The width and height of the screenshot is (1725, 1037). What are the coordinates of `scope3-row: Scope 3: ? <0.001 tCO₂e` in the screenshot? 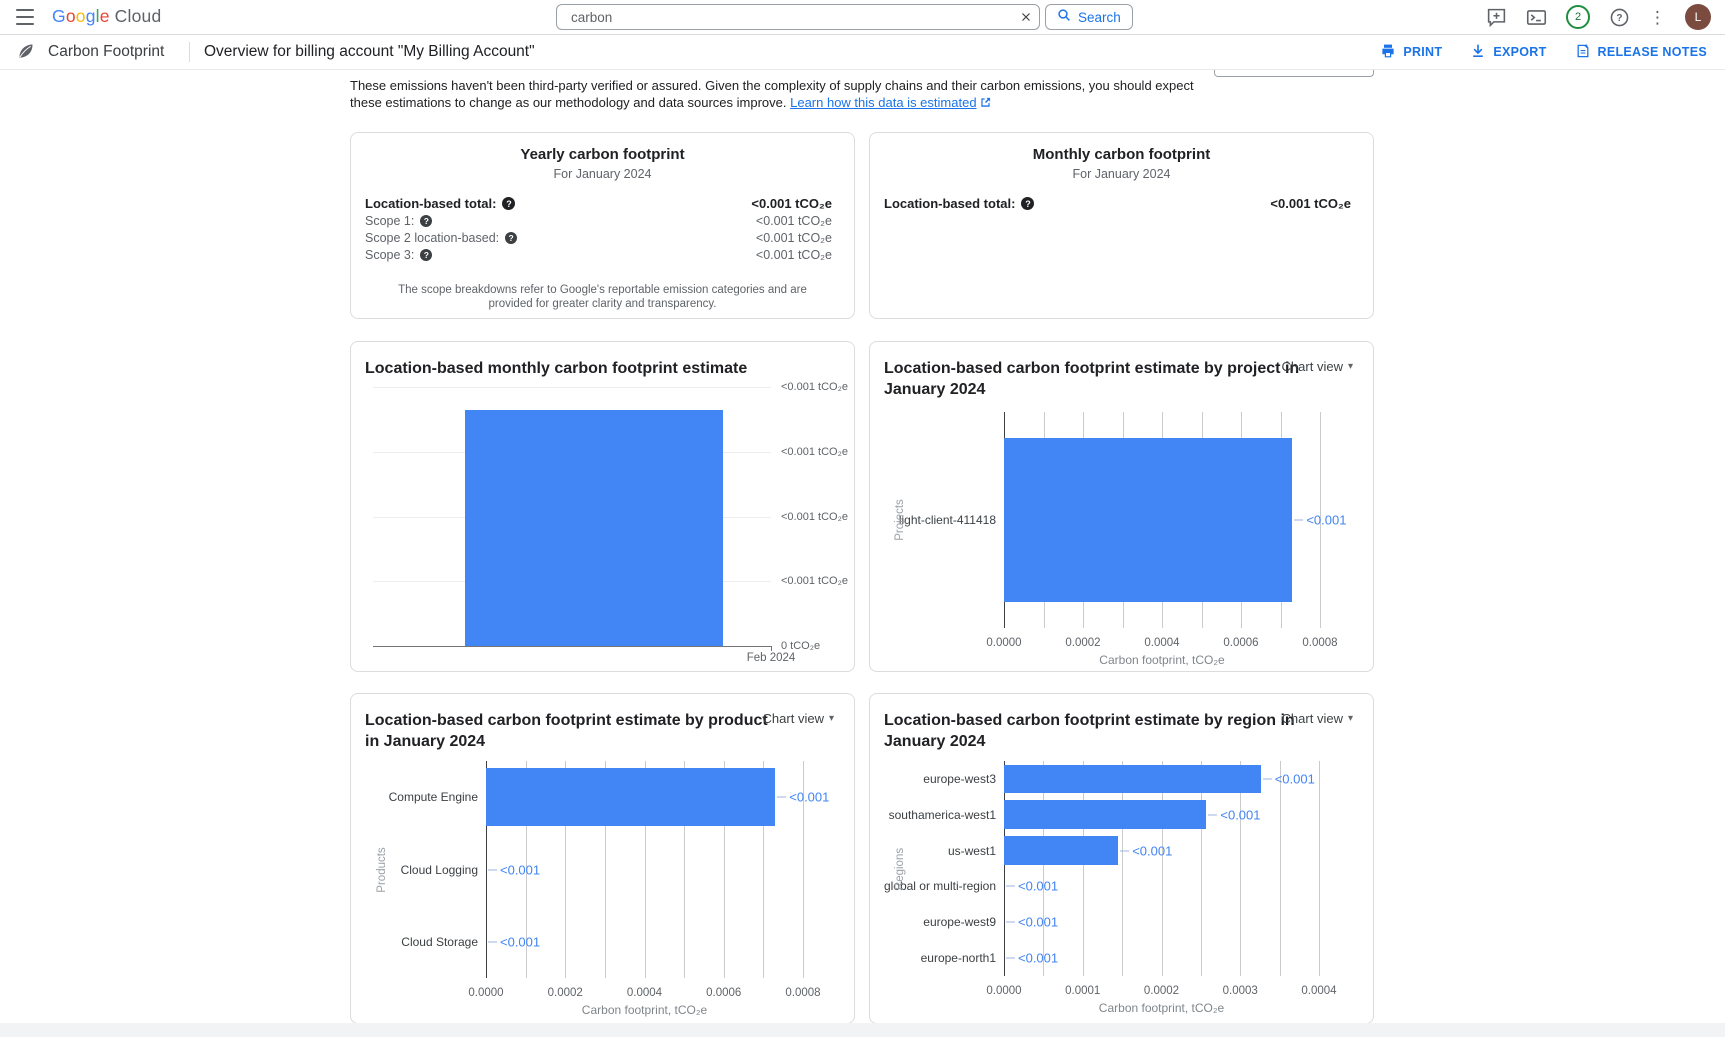 It's located at (598, 255).